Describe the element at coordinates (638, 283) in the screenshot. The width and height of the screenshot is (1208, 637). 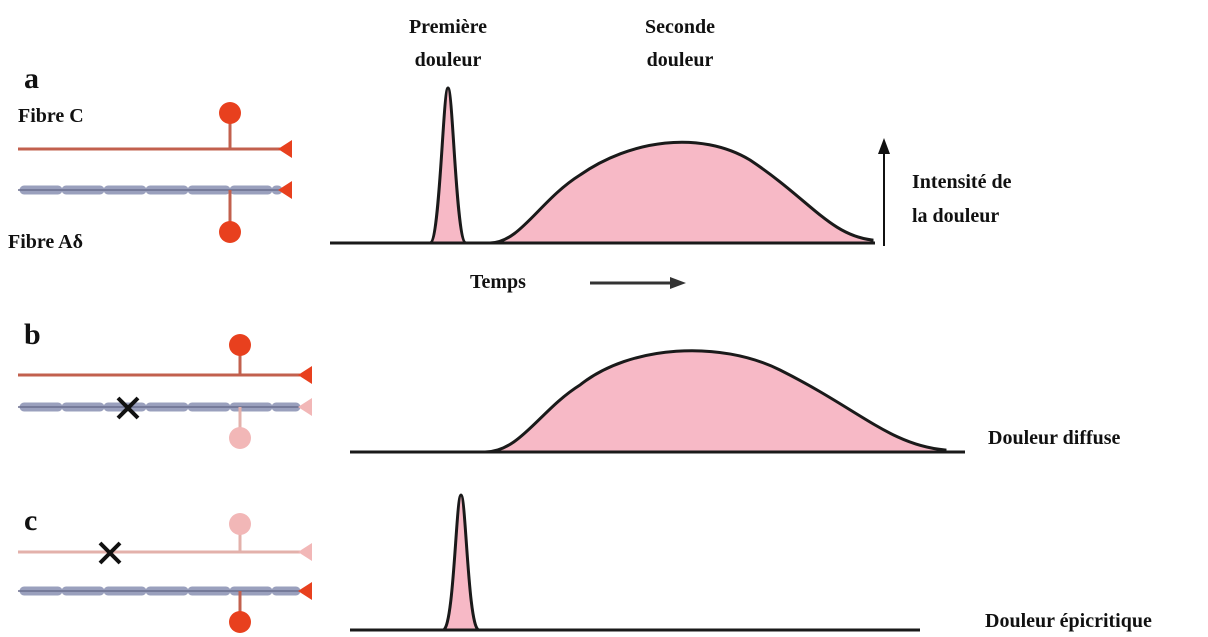
I see `time-arrow` at that location.